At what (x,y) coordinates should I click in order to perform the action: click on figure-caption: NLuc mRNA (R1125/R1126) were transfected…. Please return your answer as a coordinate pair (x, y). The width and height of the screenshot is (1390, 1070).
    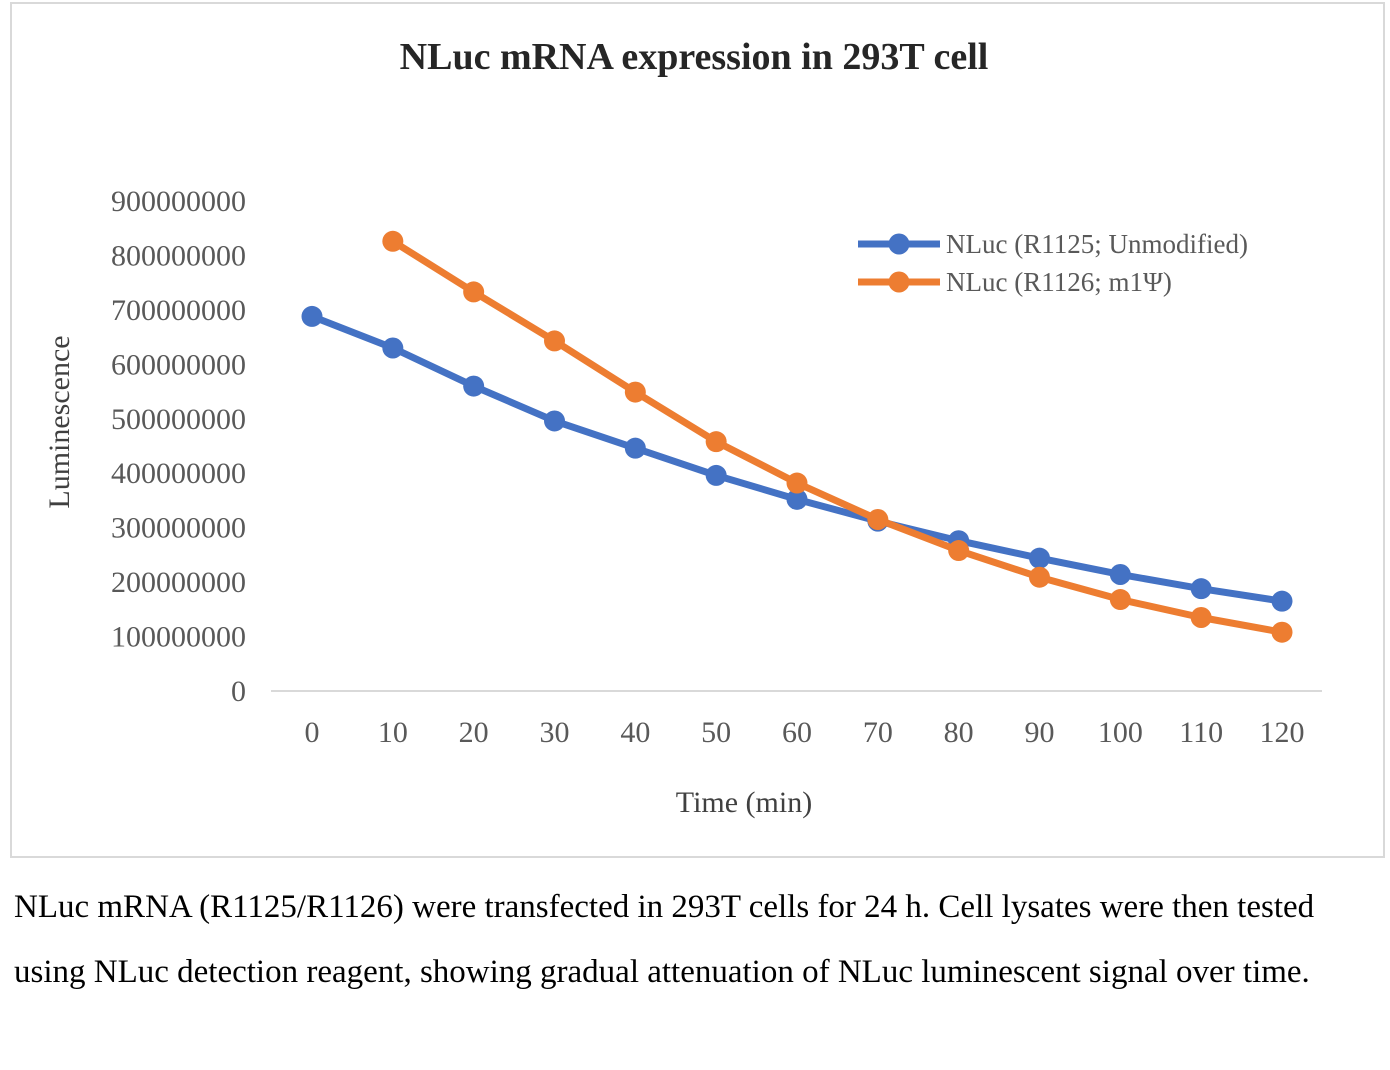
    Looking at the image, I should click on (664, 939).